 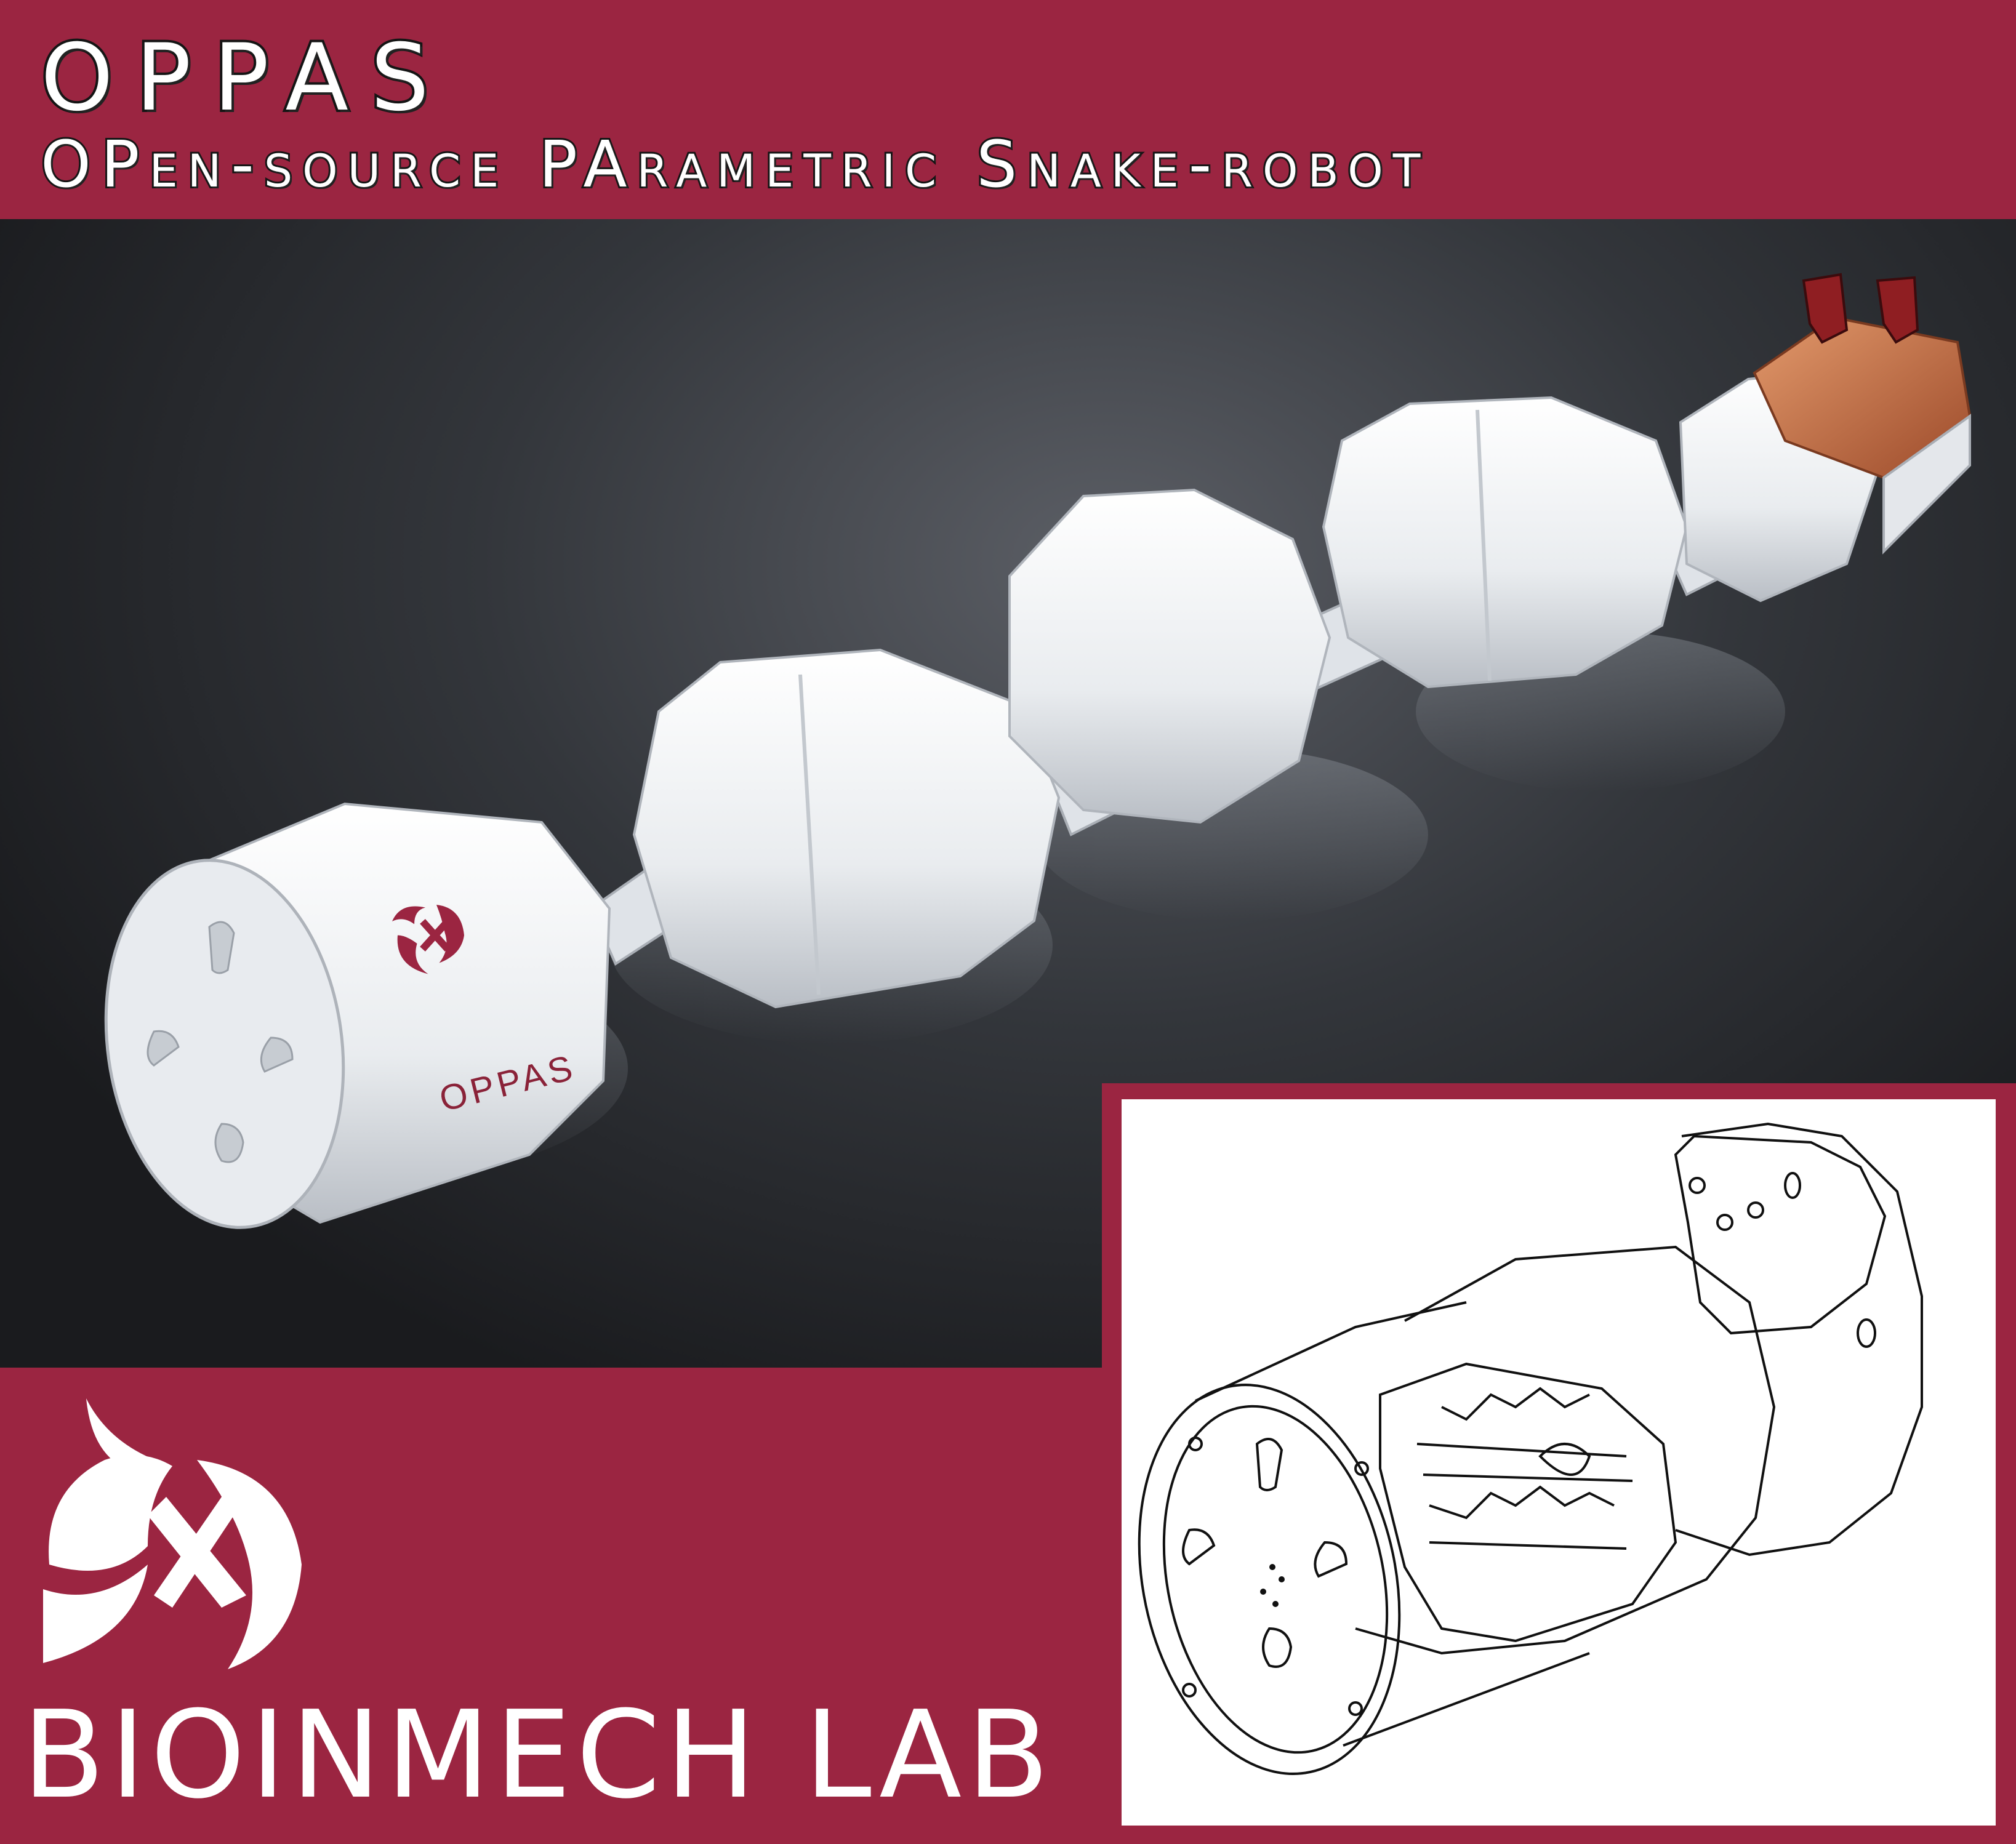 What do you see at coordinates (1008, 110) in the screenshot?
I see `header-banner: OPPAS OPen-source PArametric Snake-robot` at bounding box center [1008, 110].